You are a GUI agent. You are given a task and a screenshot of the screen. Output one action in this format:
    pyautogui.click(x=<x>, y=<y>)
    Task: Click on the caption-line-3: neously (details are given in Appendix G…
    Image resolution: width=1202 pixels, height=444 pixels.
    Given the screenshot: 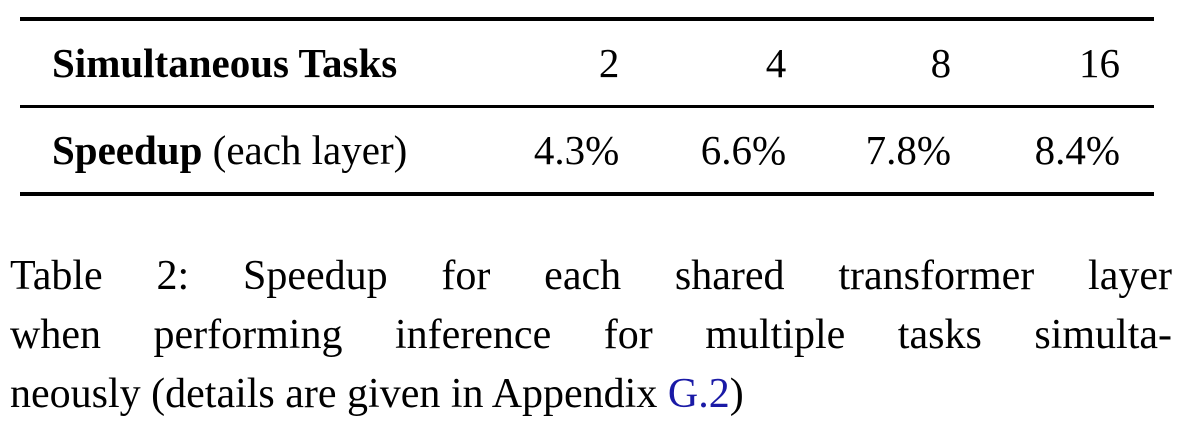 What is the action you would take?
    pyautogui.click(x=591, y=394)
    